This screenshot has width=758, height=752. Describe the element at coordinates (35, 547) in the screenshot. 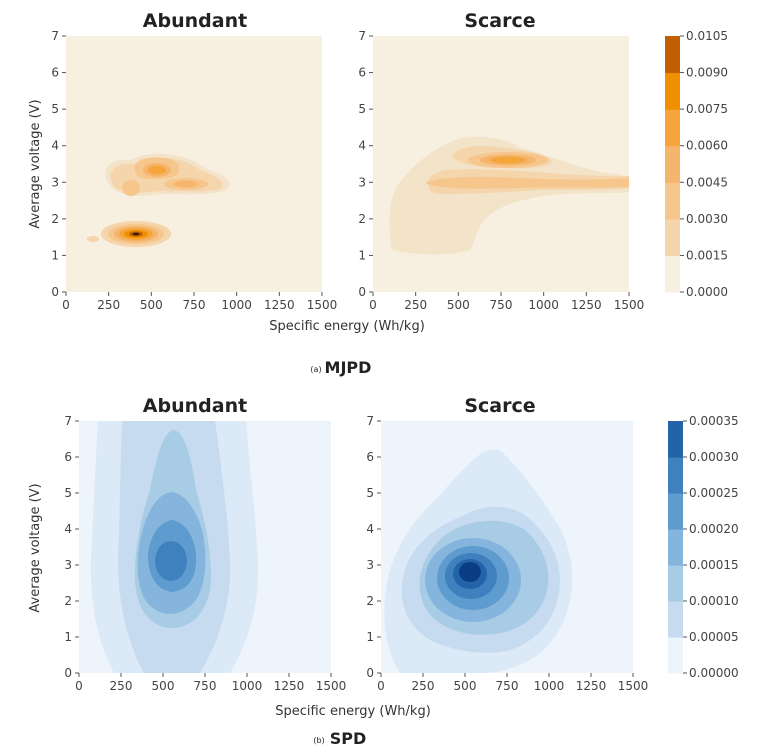

I see `y-axis-label-b: Average voltage (V)` at that location.